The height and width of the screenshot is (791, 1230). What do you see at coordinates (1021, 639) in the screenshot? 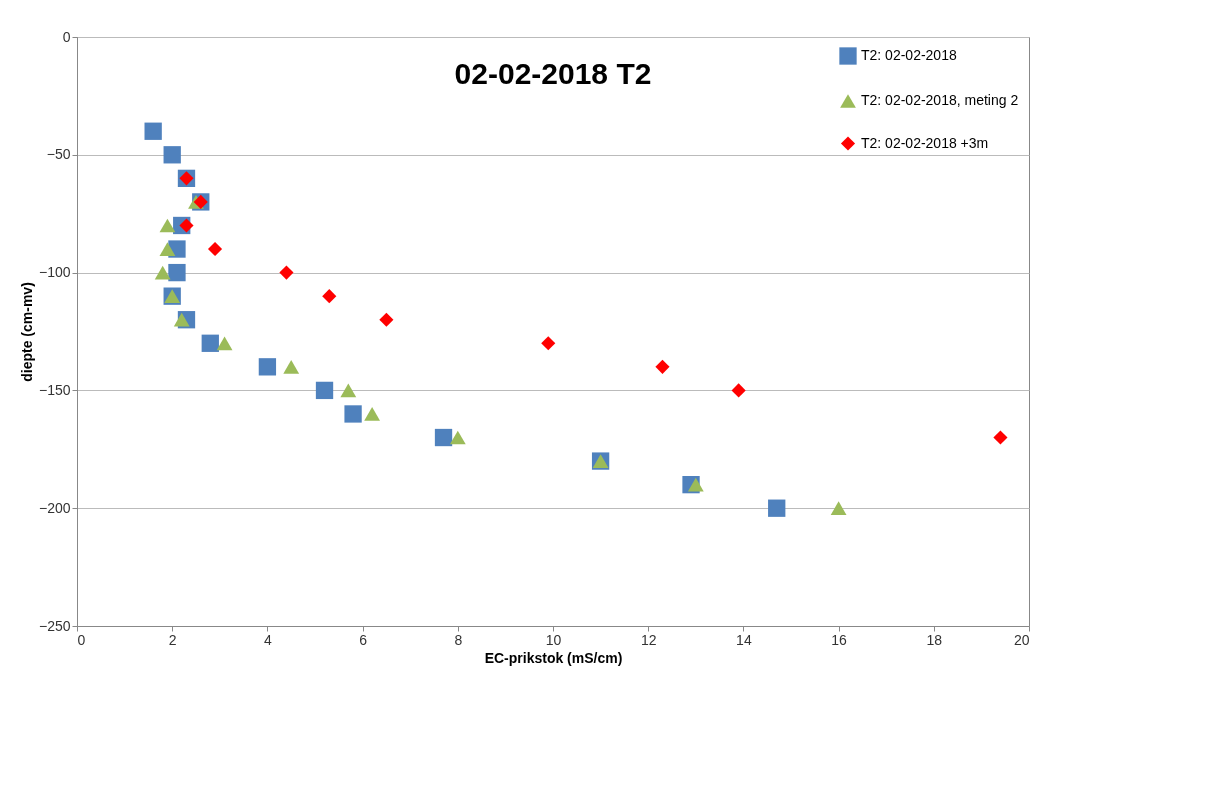
I see `x-tick-label: 20` at bounding box center [1021, 639].